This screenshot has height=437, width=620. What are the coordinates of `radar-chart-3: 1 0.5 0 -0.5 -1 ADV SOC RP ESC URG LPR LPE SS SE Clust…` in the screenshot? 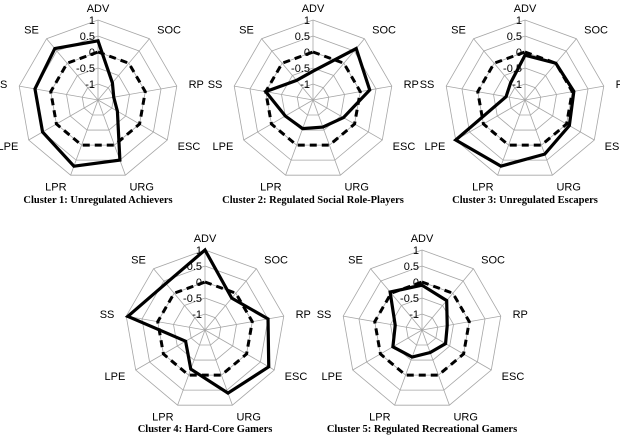 It's located at (520, 104).